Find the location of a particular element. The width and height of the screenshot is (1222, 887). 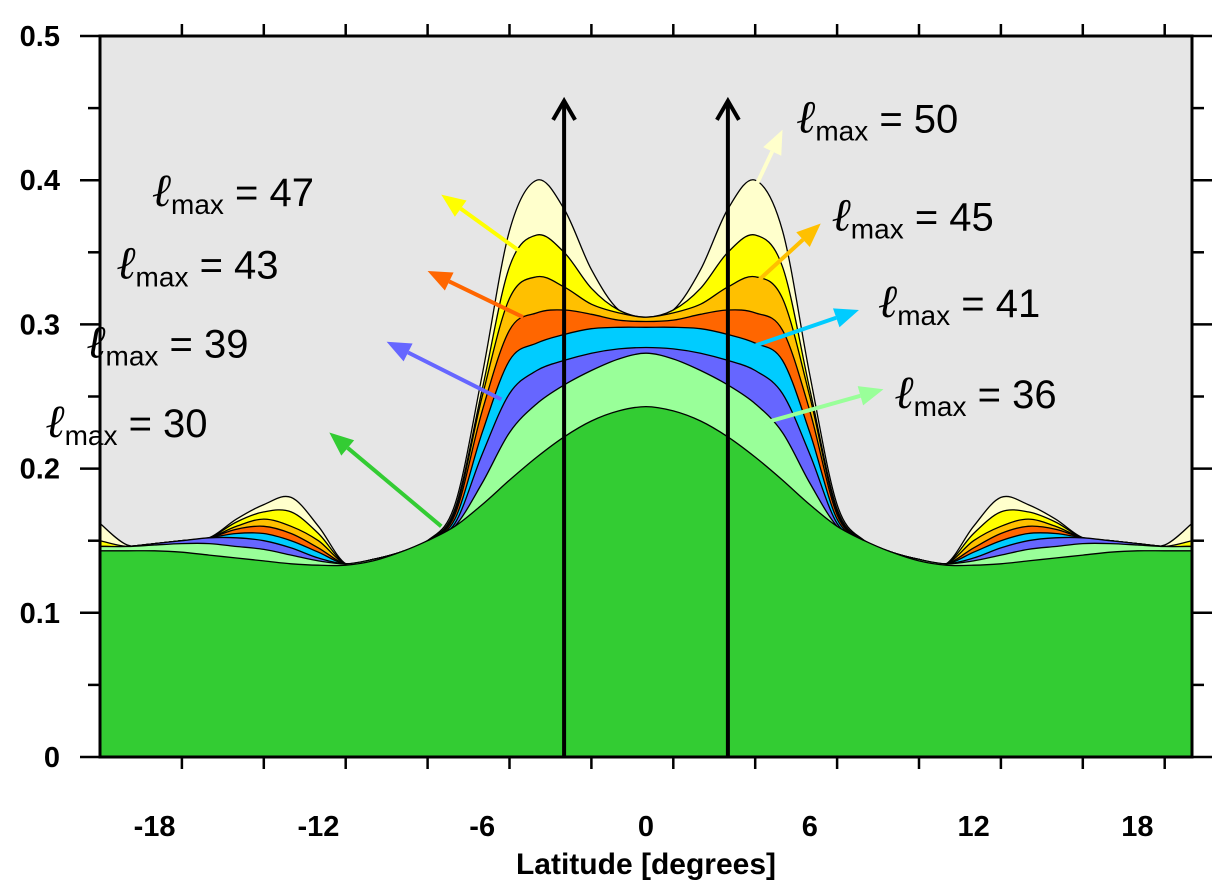

annotation-label-7: ℓmax = 36 is located at coordinates (975, 394).